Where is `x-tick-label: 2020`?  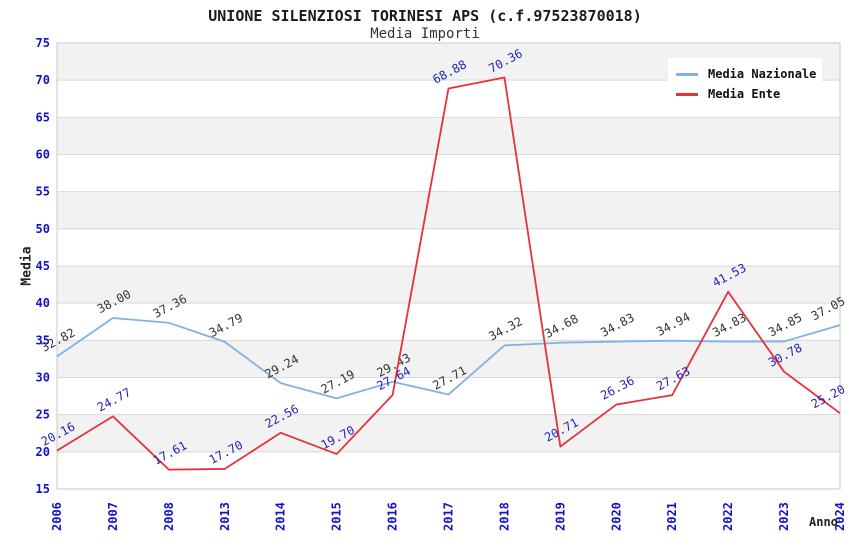
x-tick-label: 2020 is located at coordinates (616, 516).